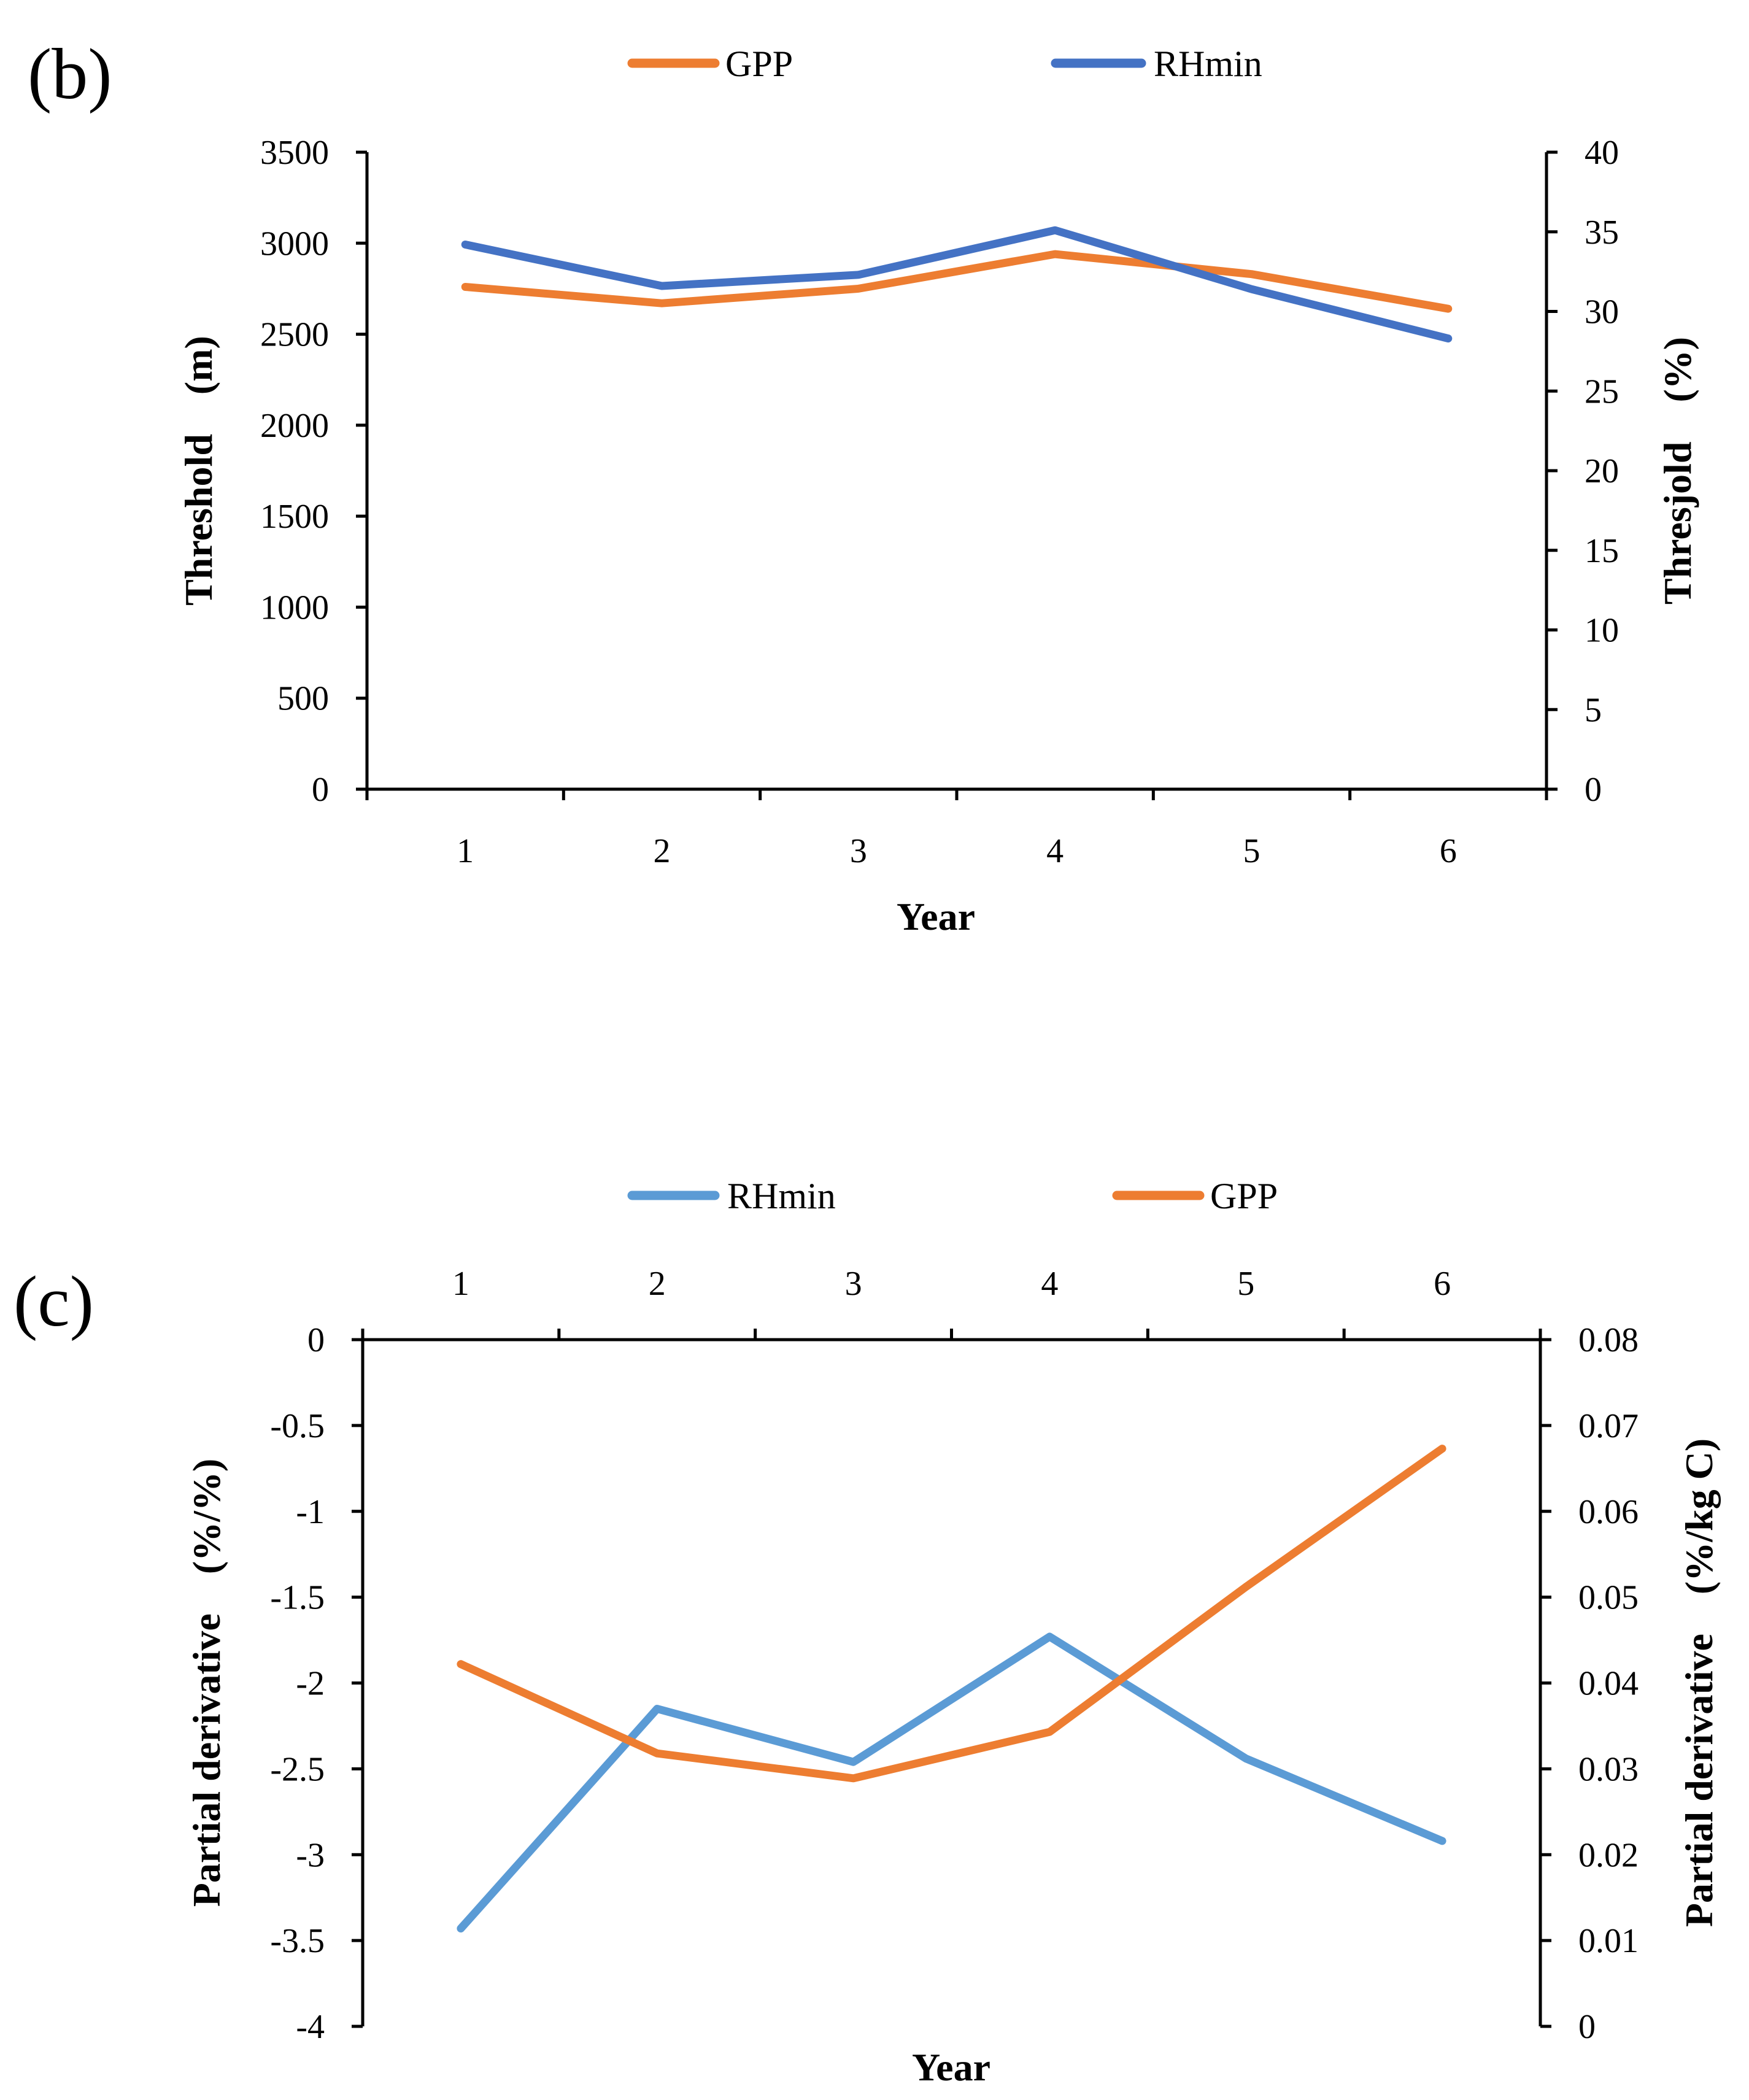 The width and height of the screenshot is (1749, 2100). What do you see at coordinates (1252, 851) in the screenshot?
I see `panel-b-x-tick-label: 5` at bounding box center [1252, 851].